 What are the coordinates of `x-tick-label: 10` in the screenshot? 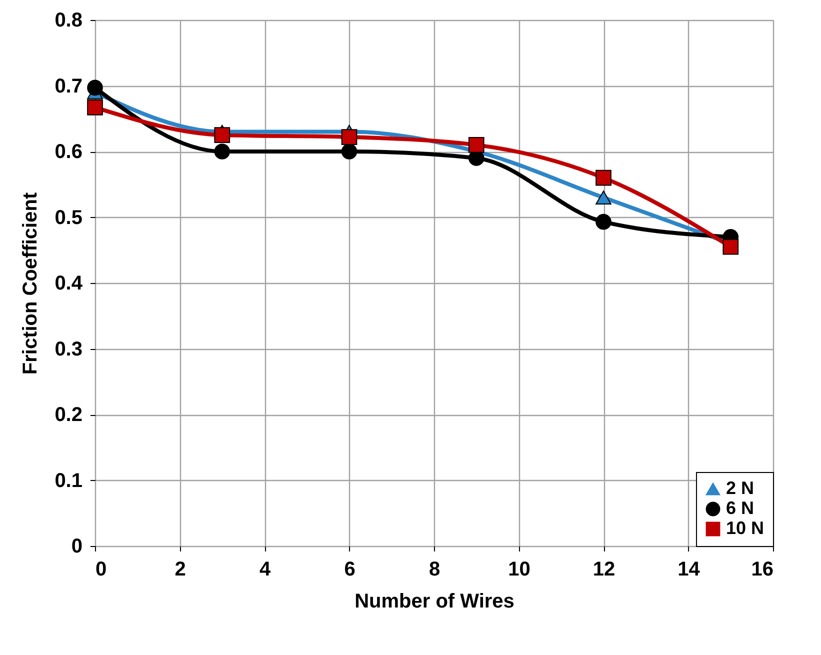 It's located at (519, 569).